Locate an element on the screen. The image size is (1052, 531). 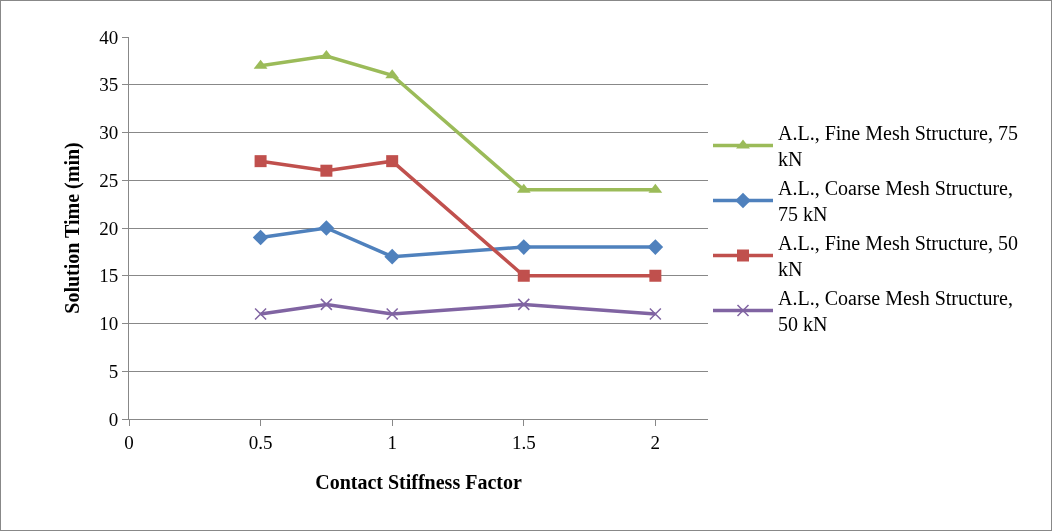
x-tick-label: 1.5 is located at coordinates (523, 442).